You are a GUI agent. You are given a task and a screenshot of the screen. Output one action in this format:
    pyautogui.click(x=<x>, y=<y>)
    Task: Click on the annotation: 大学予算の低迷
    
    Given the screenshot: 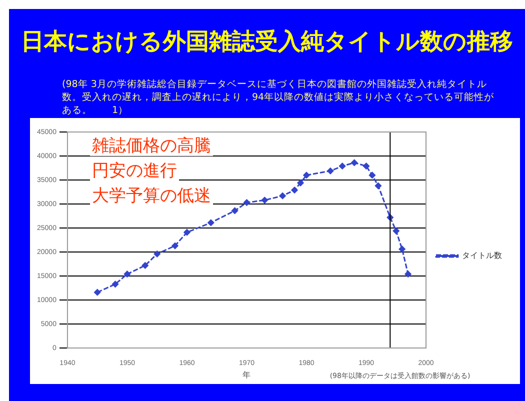 What is the action you would take?
    pyautogui.click(x=151, y=196)
    